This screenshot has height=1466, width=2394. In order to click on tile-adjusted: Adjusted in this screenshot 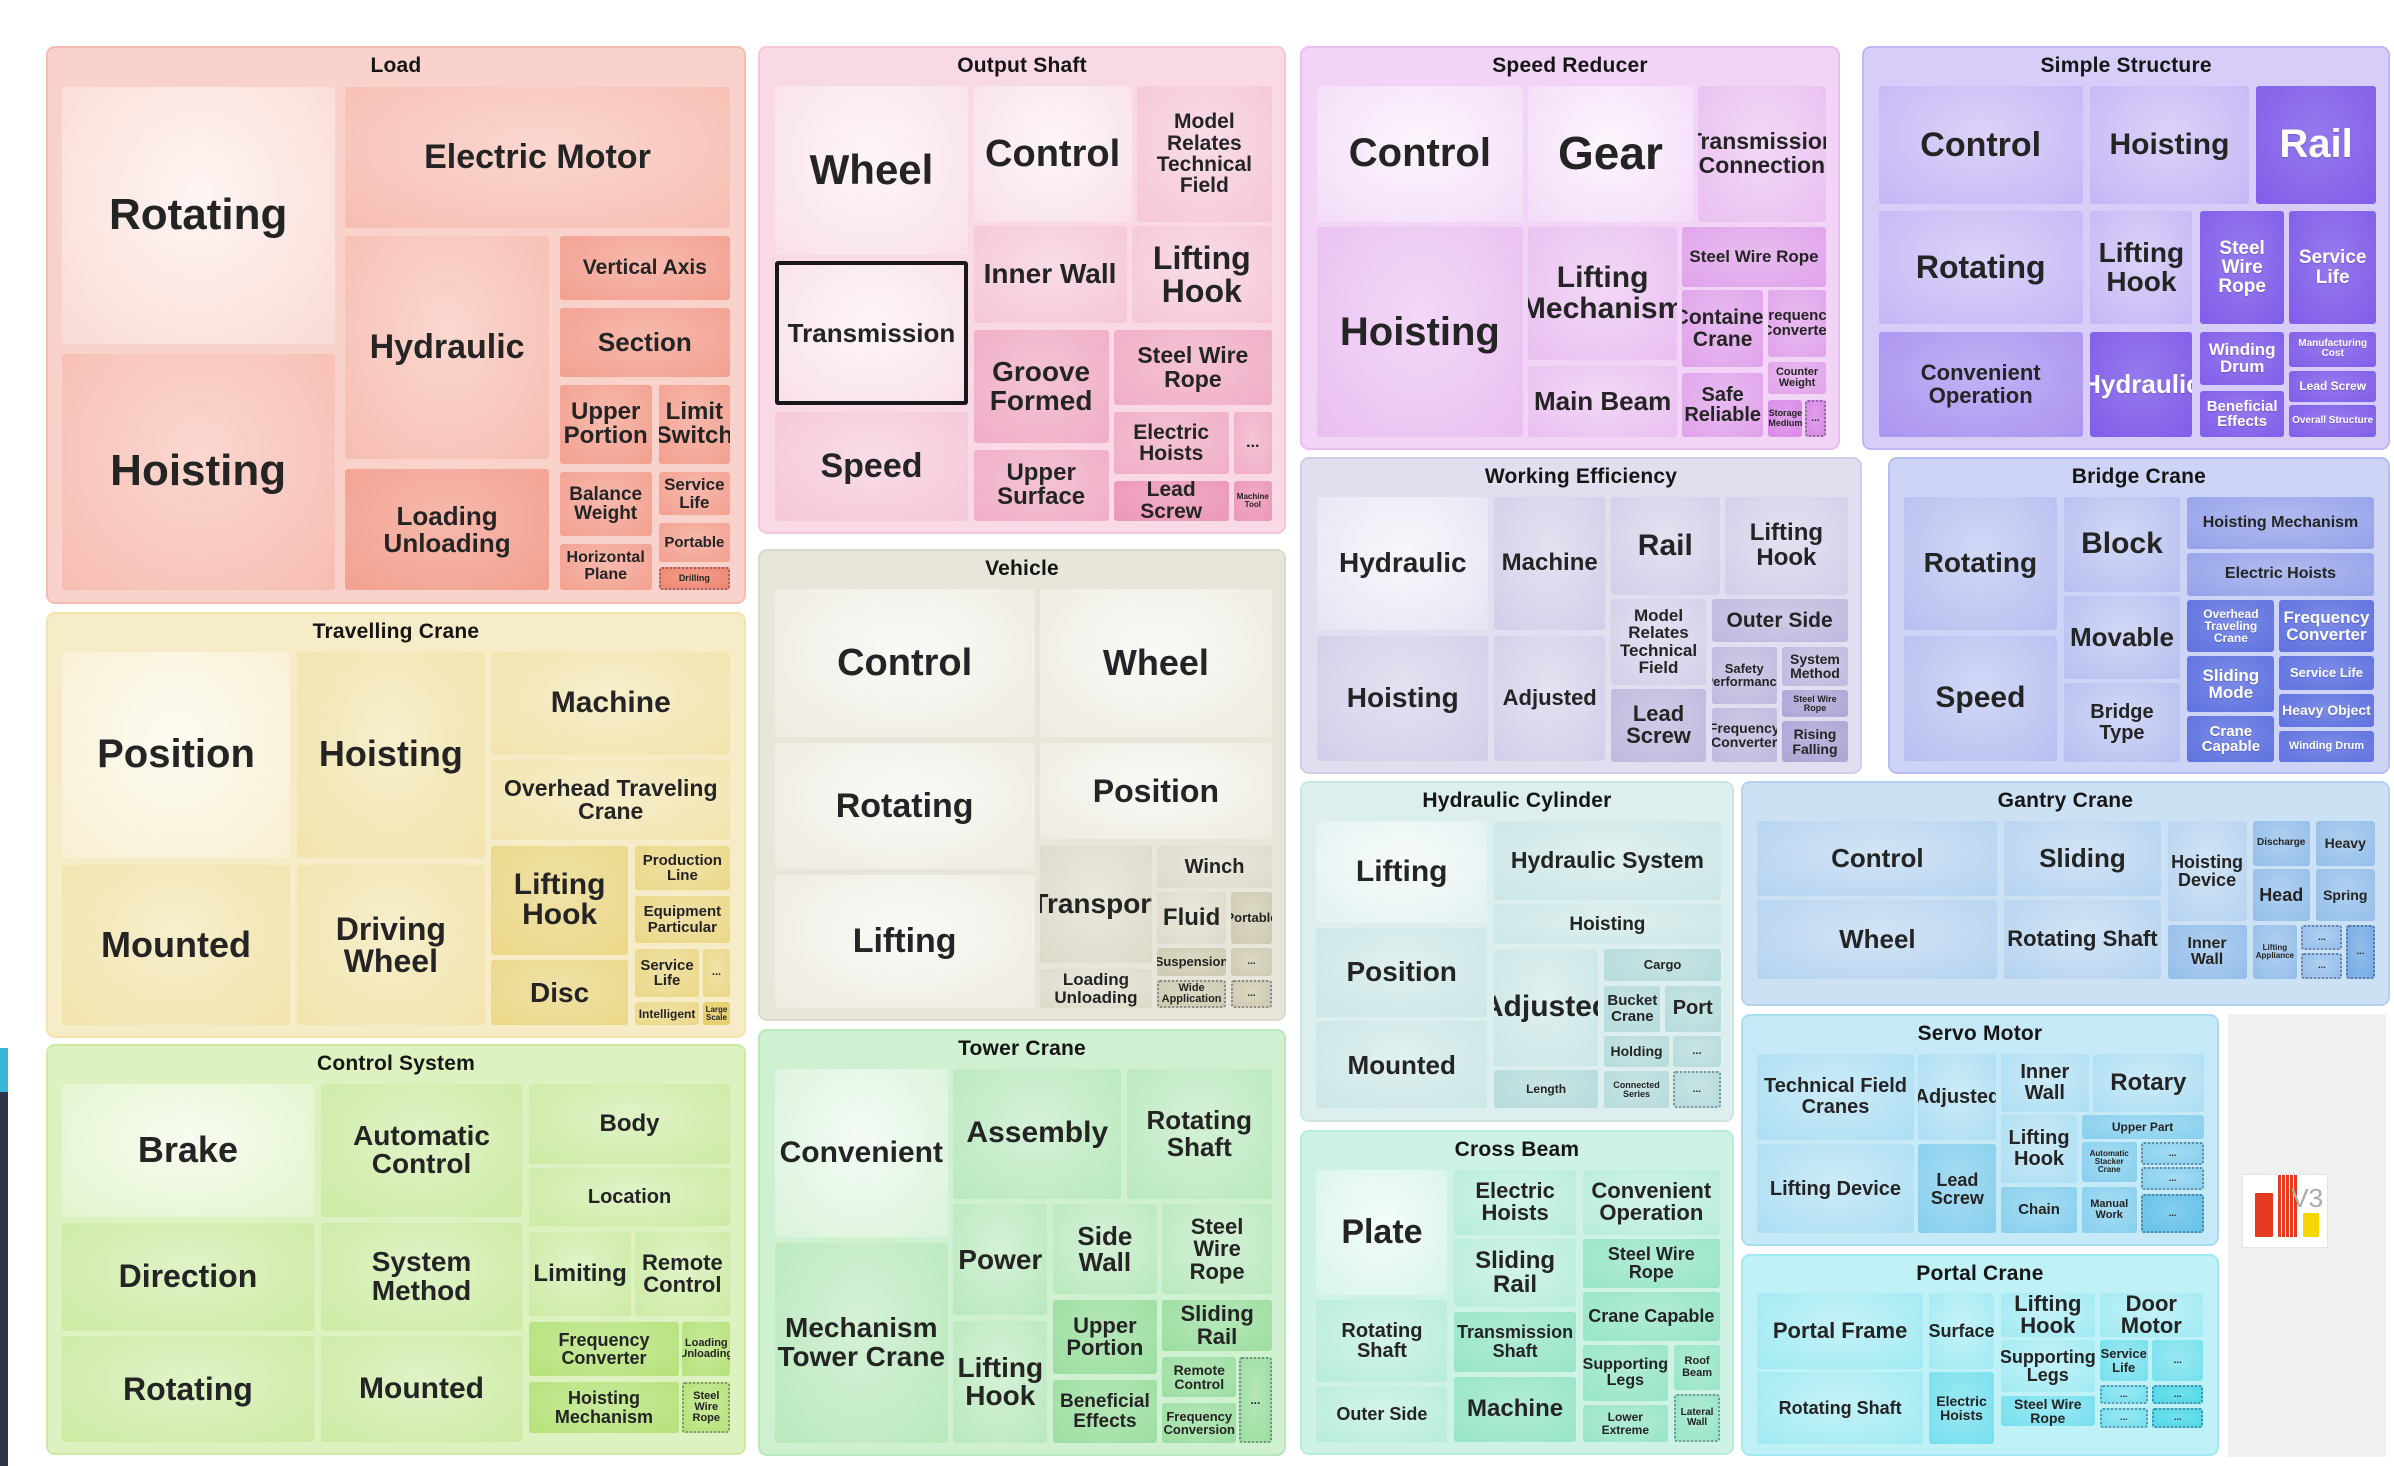, I will do `click(1957, 1096)`.